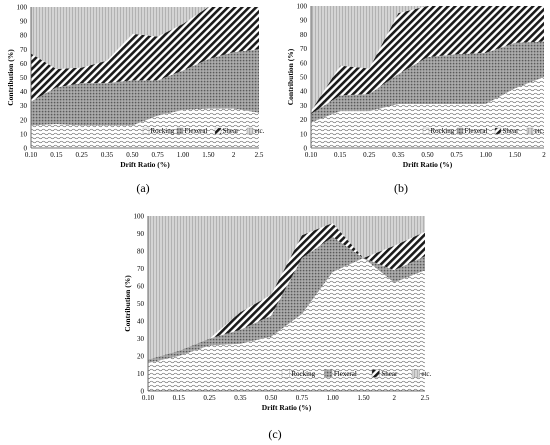  What do you see at coordinates (401, 188) in the screenshot?
I see `caption-b: (b)` at bounding box center [401, 188].